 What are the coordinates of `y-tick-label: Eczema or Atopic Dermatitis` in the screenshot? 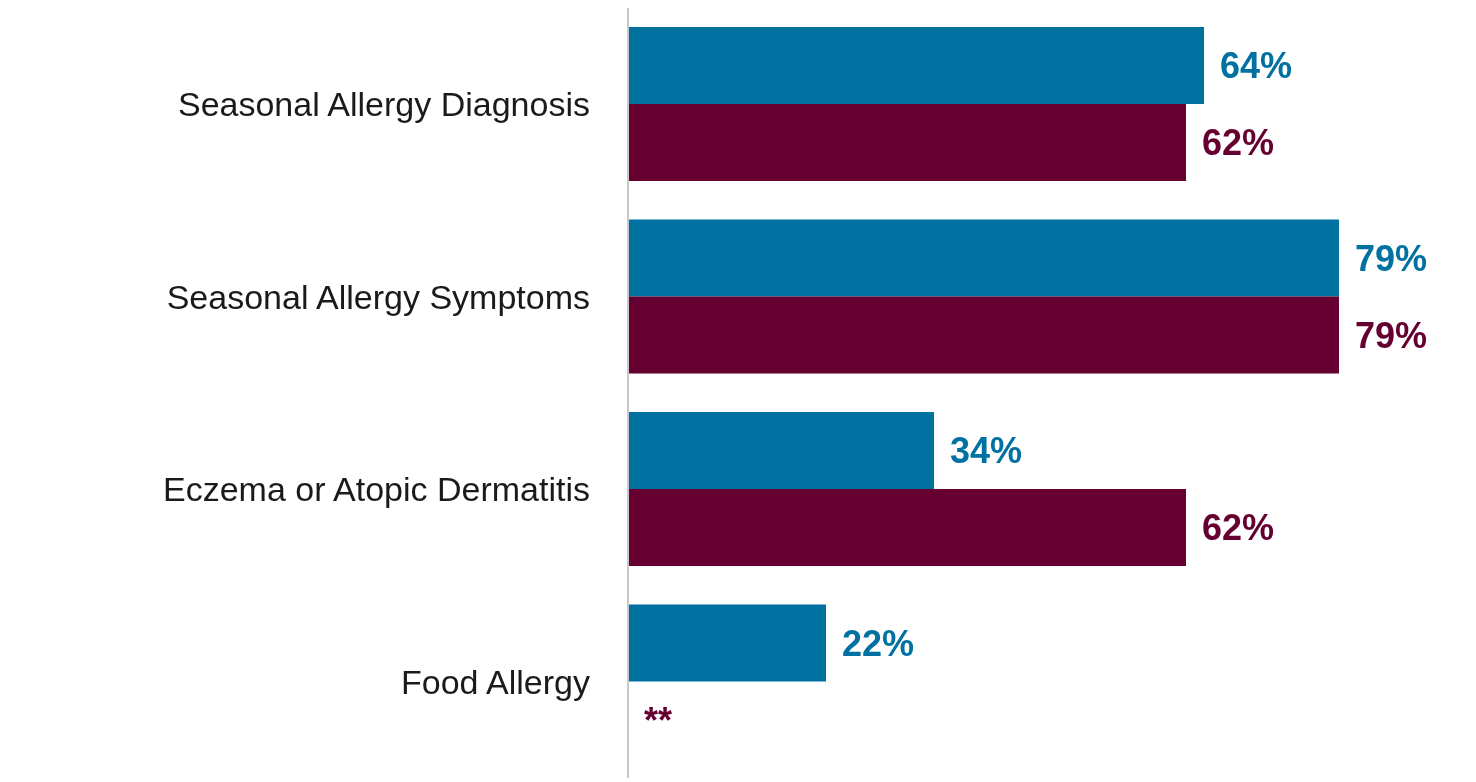 It's located at (376, 489).